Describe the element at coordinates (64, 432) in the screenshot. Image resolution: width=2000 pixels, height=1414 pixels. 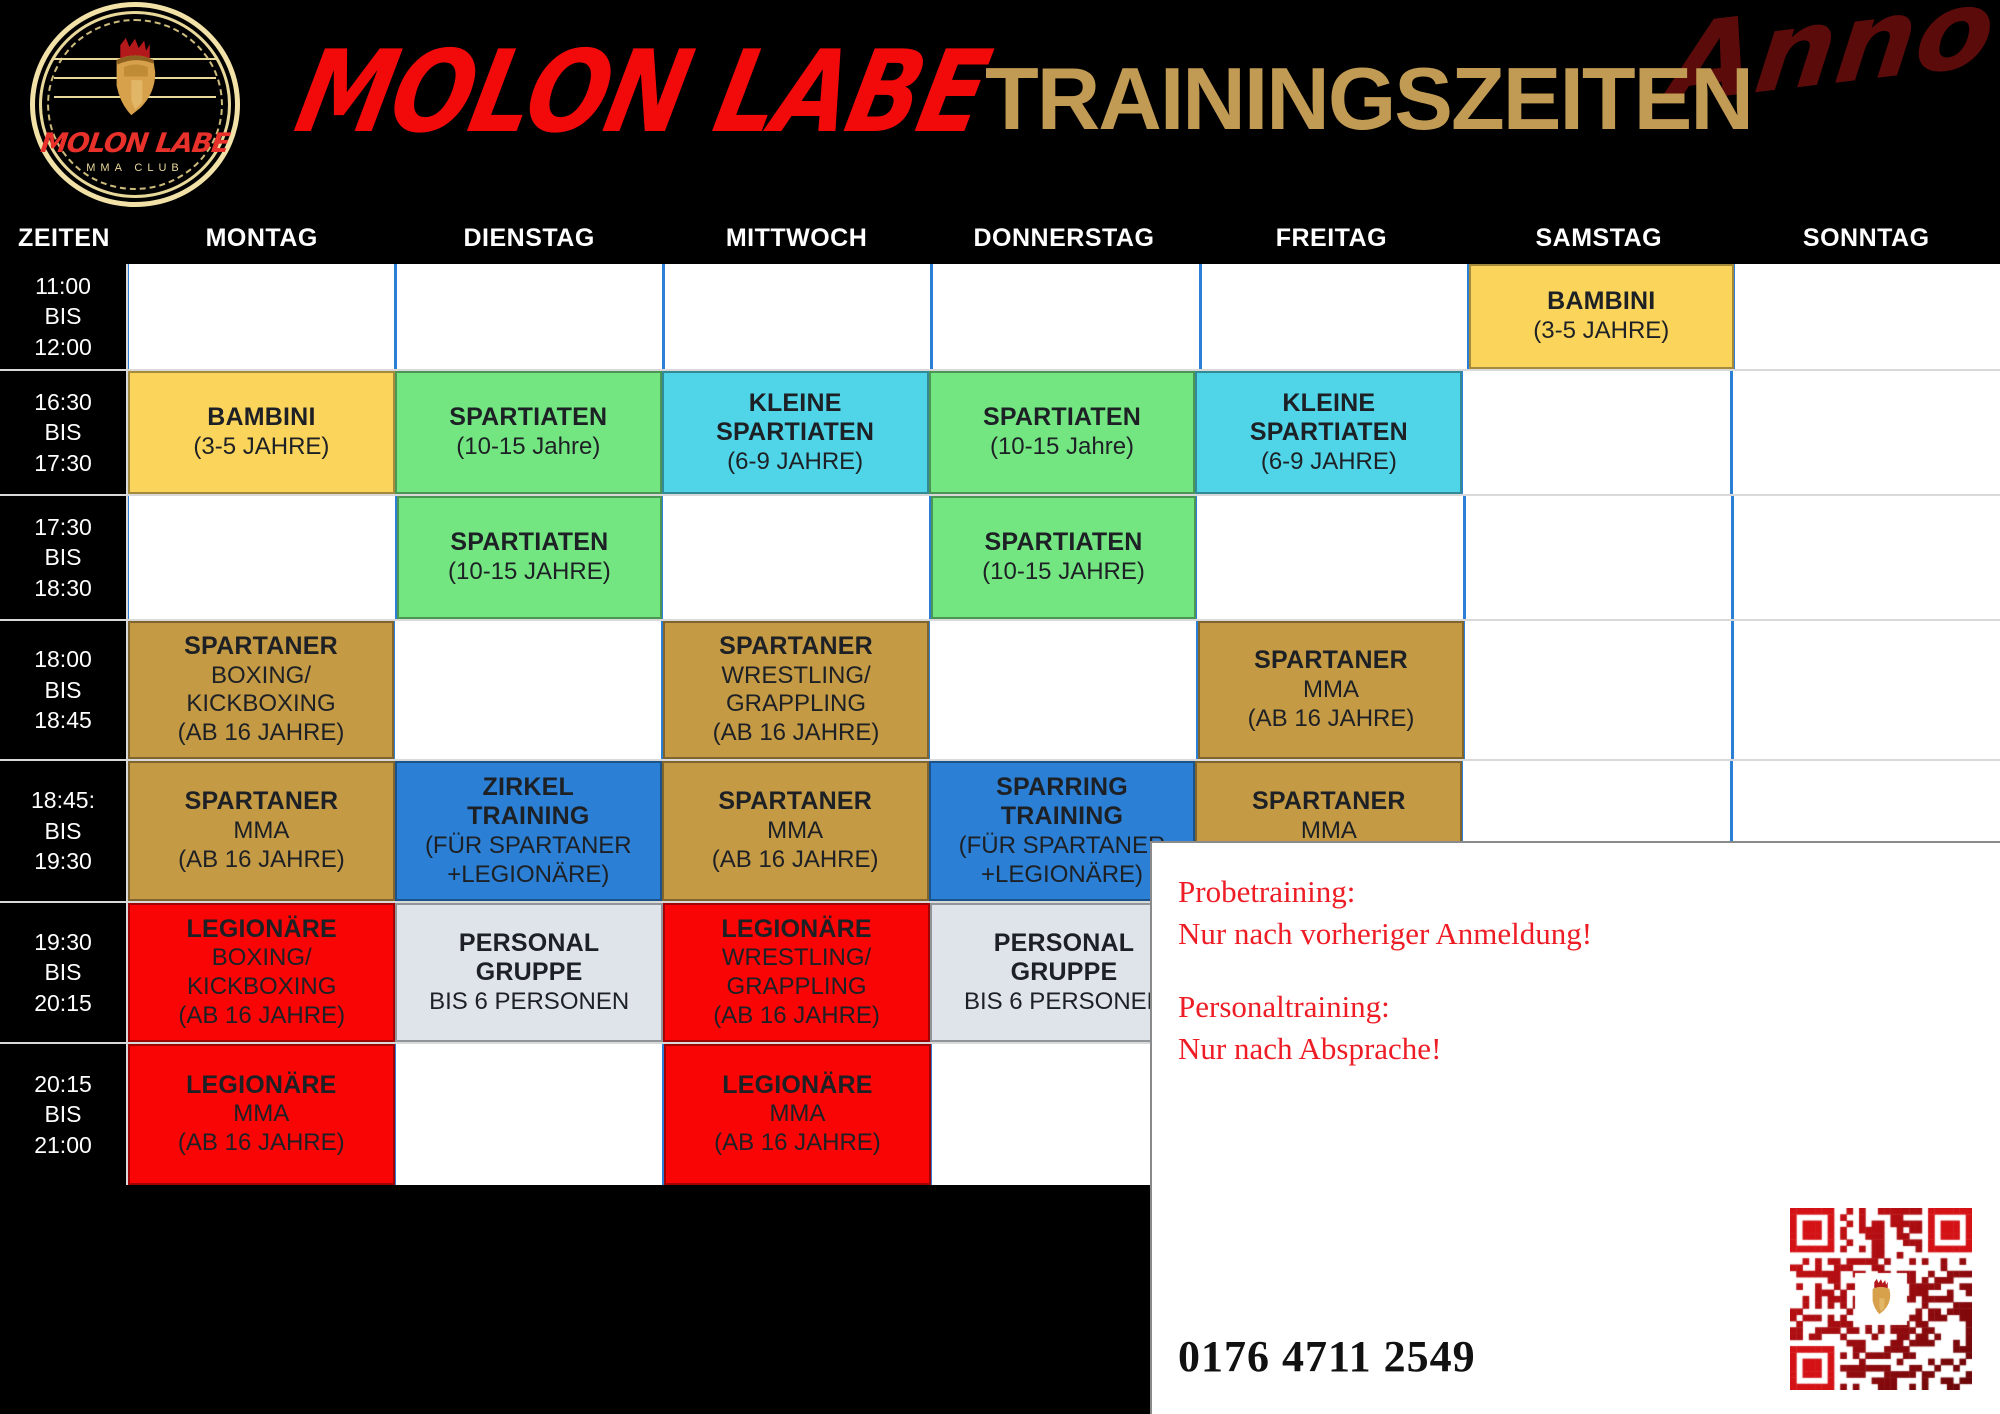
I see `time-slot-cell: 16:30 BIS 17:30` at that location.